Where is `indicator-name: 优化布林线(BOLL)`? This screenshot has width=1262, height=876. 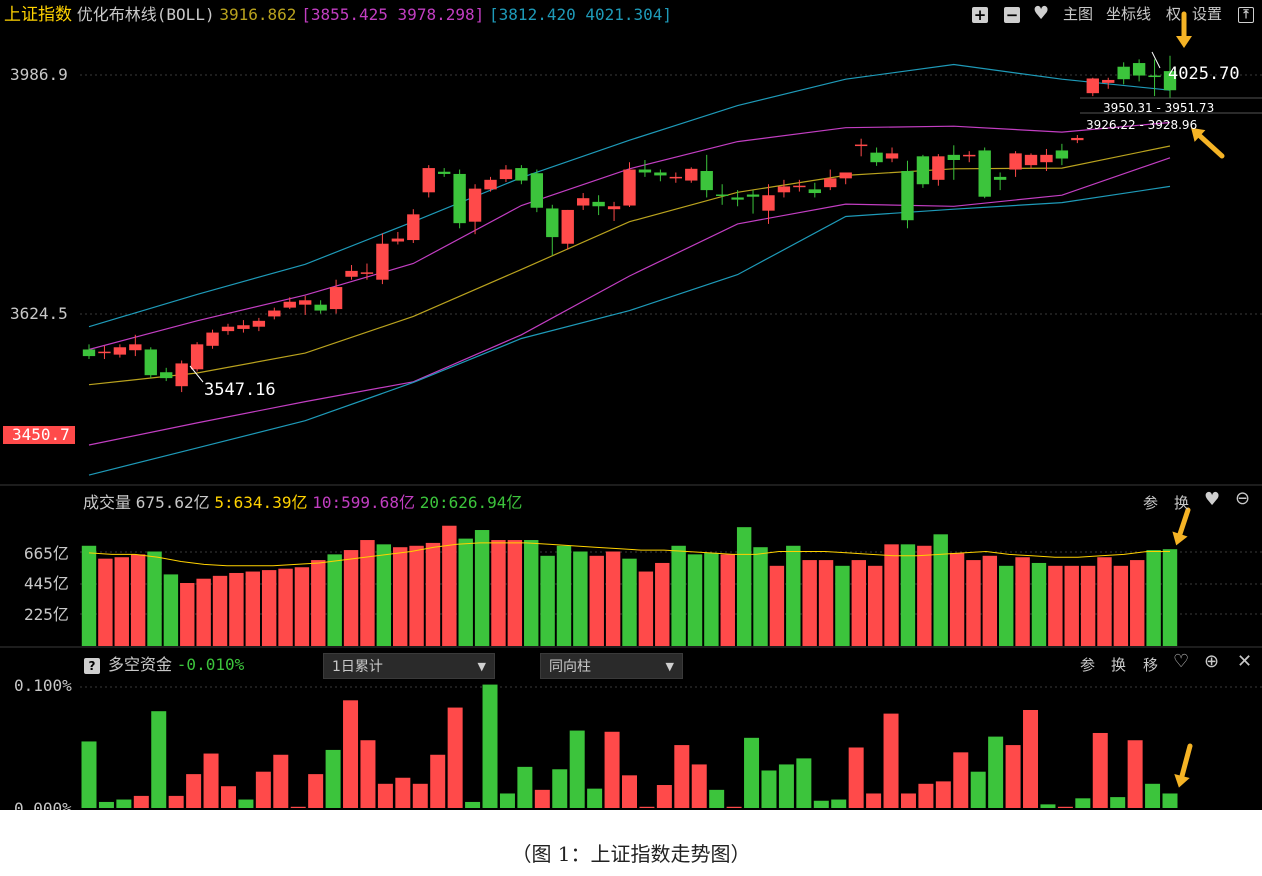 indicator-name: 优化布林线(BOLL) is located at coordinates (145, 14).